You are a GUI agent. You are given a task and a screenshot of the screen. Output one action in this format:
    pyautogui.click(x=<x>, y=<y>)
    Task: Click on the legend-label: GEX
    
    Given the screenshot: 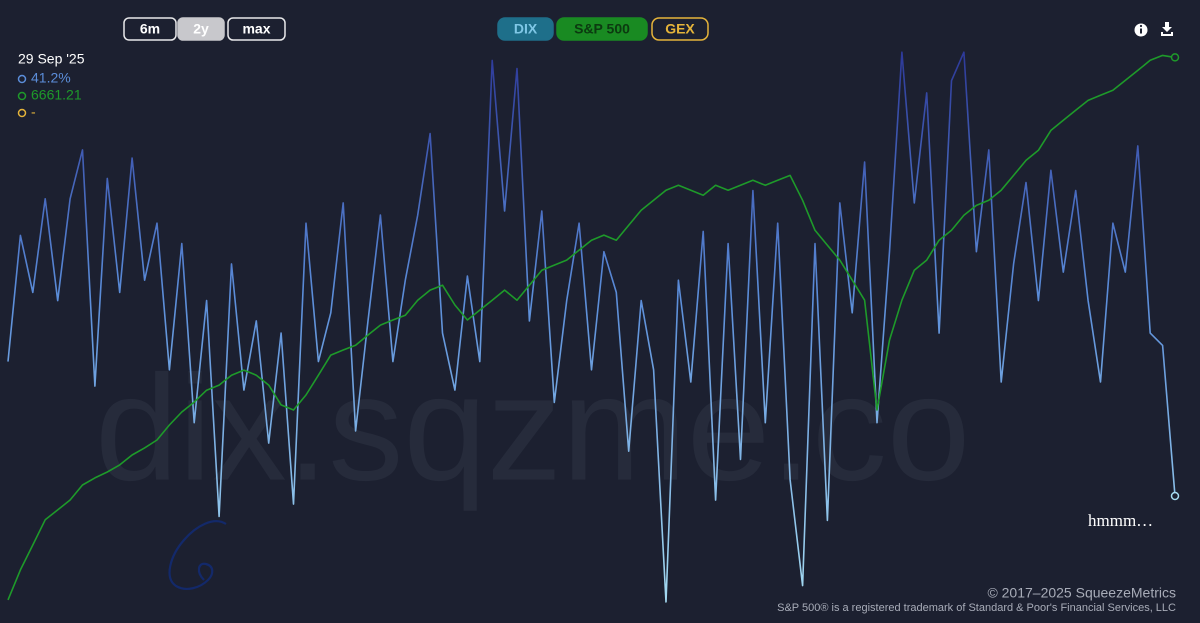 What is the action you would take?
    pyautogui.click(x=680, y=29)
    